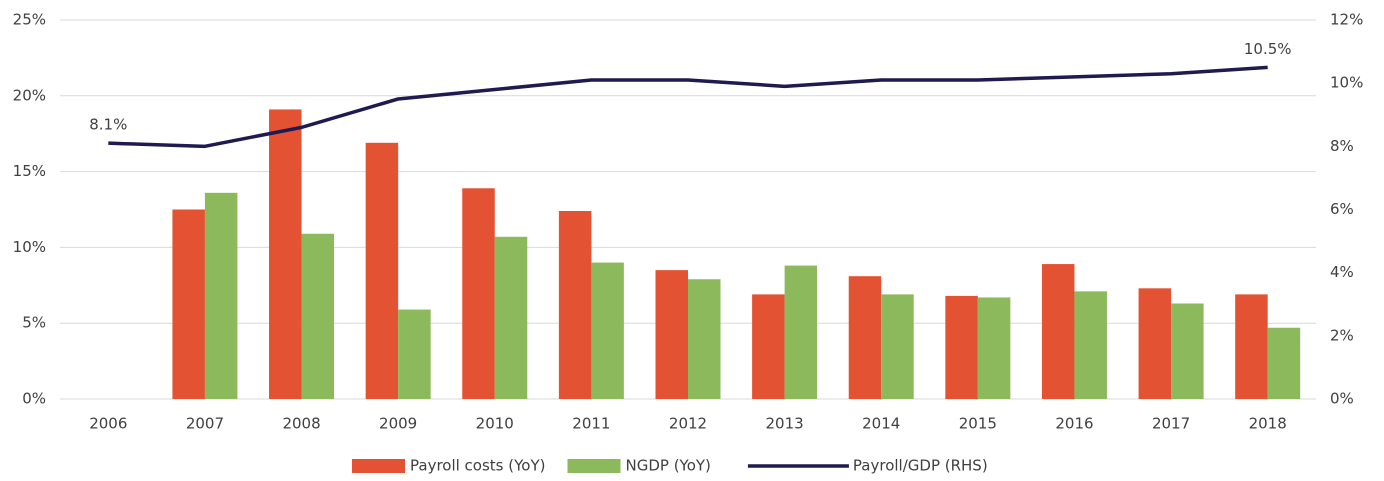  Describe the element at coordinates (108, 424) in the screenshot. I see `x-tick-label: 2006` at that location.